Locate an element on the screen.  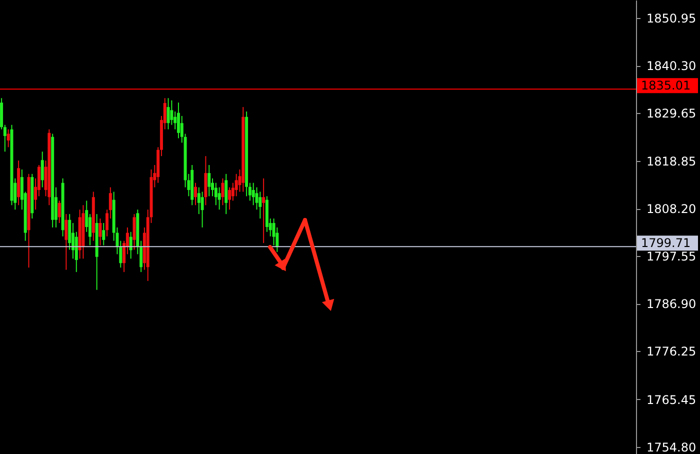
y-tick-label: 1829.65 is located at coordinates (671, 113).